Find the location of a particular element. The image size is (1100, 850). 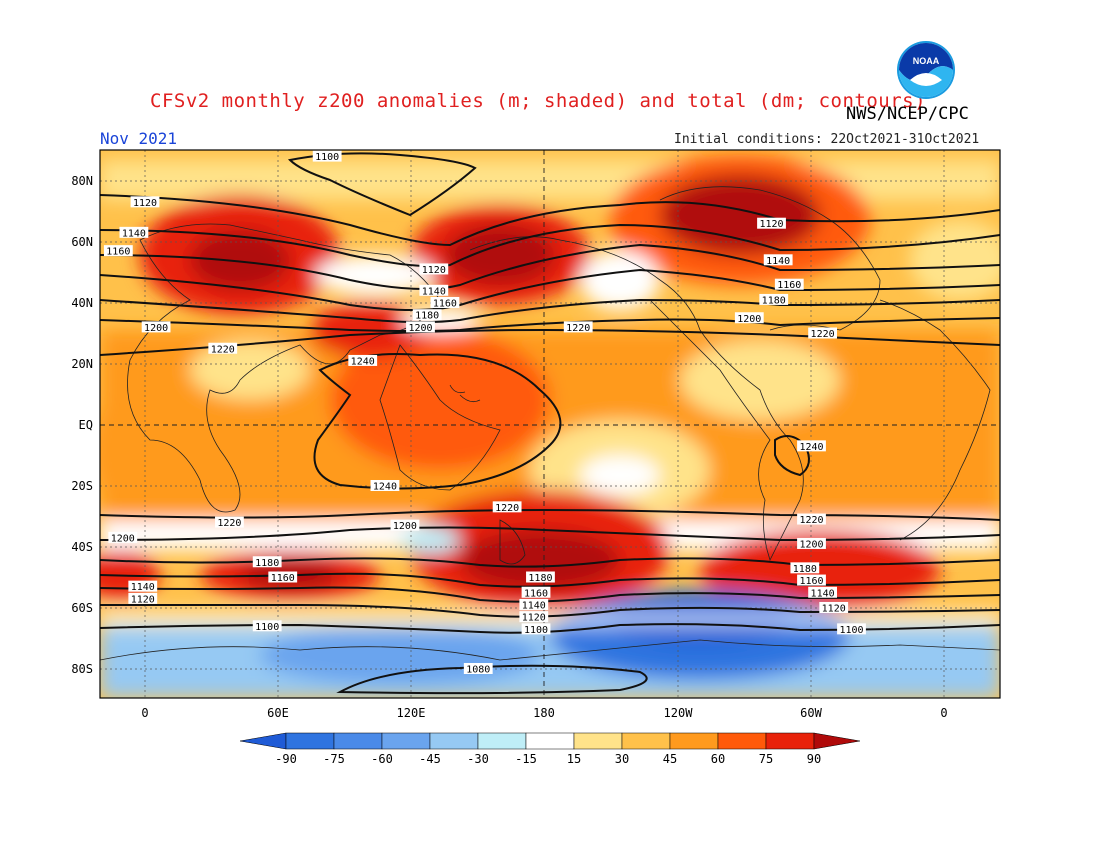

latitude-axis: 80N 60N 40N 20N EQ 20S 40S 60S 80S is located at coordinates (82, 425).